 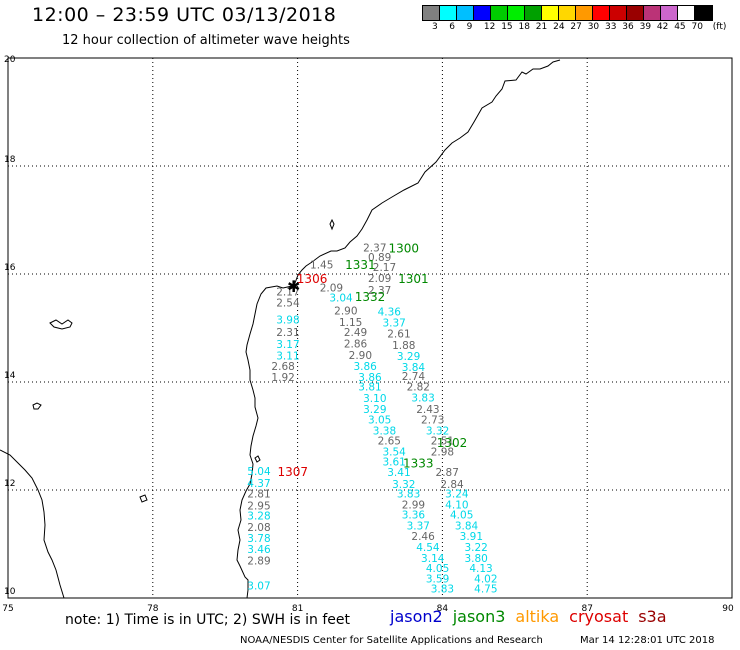 What do you see at coordinates (452, 485) in the screenshot?
I see `wave-height-label: 2.84` at bounding box center [452, 485].